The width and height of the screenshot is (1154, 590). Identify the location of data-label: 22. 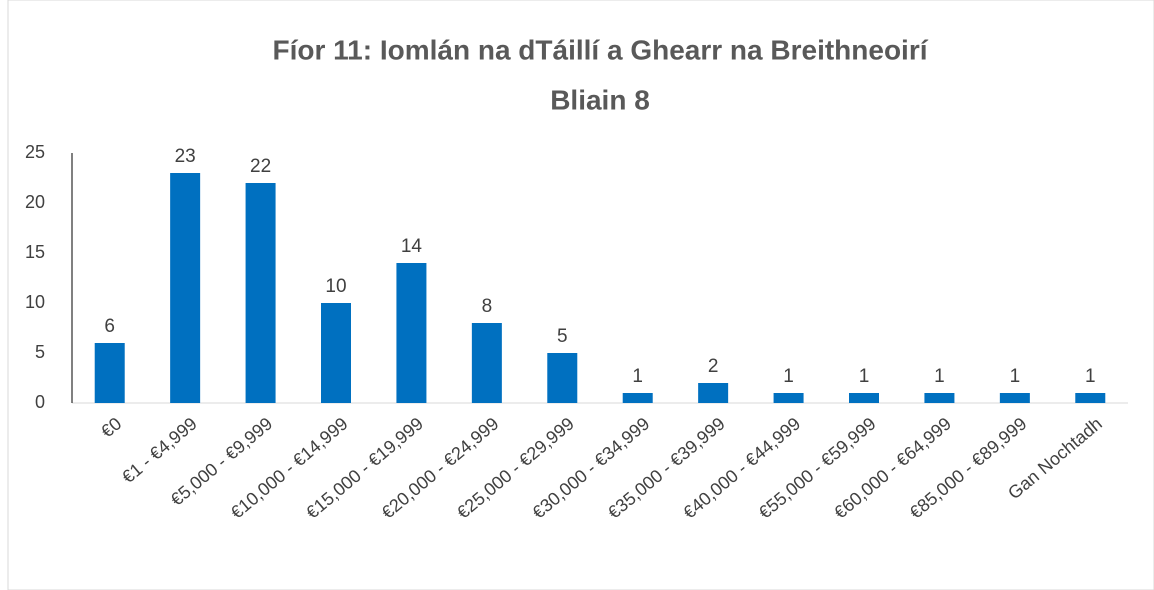
(260, 166).